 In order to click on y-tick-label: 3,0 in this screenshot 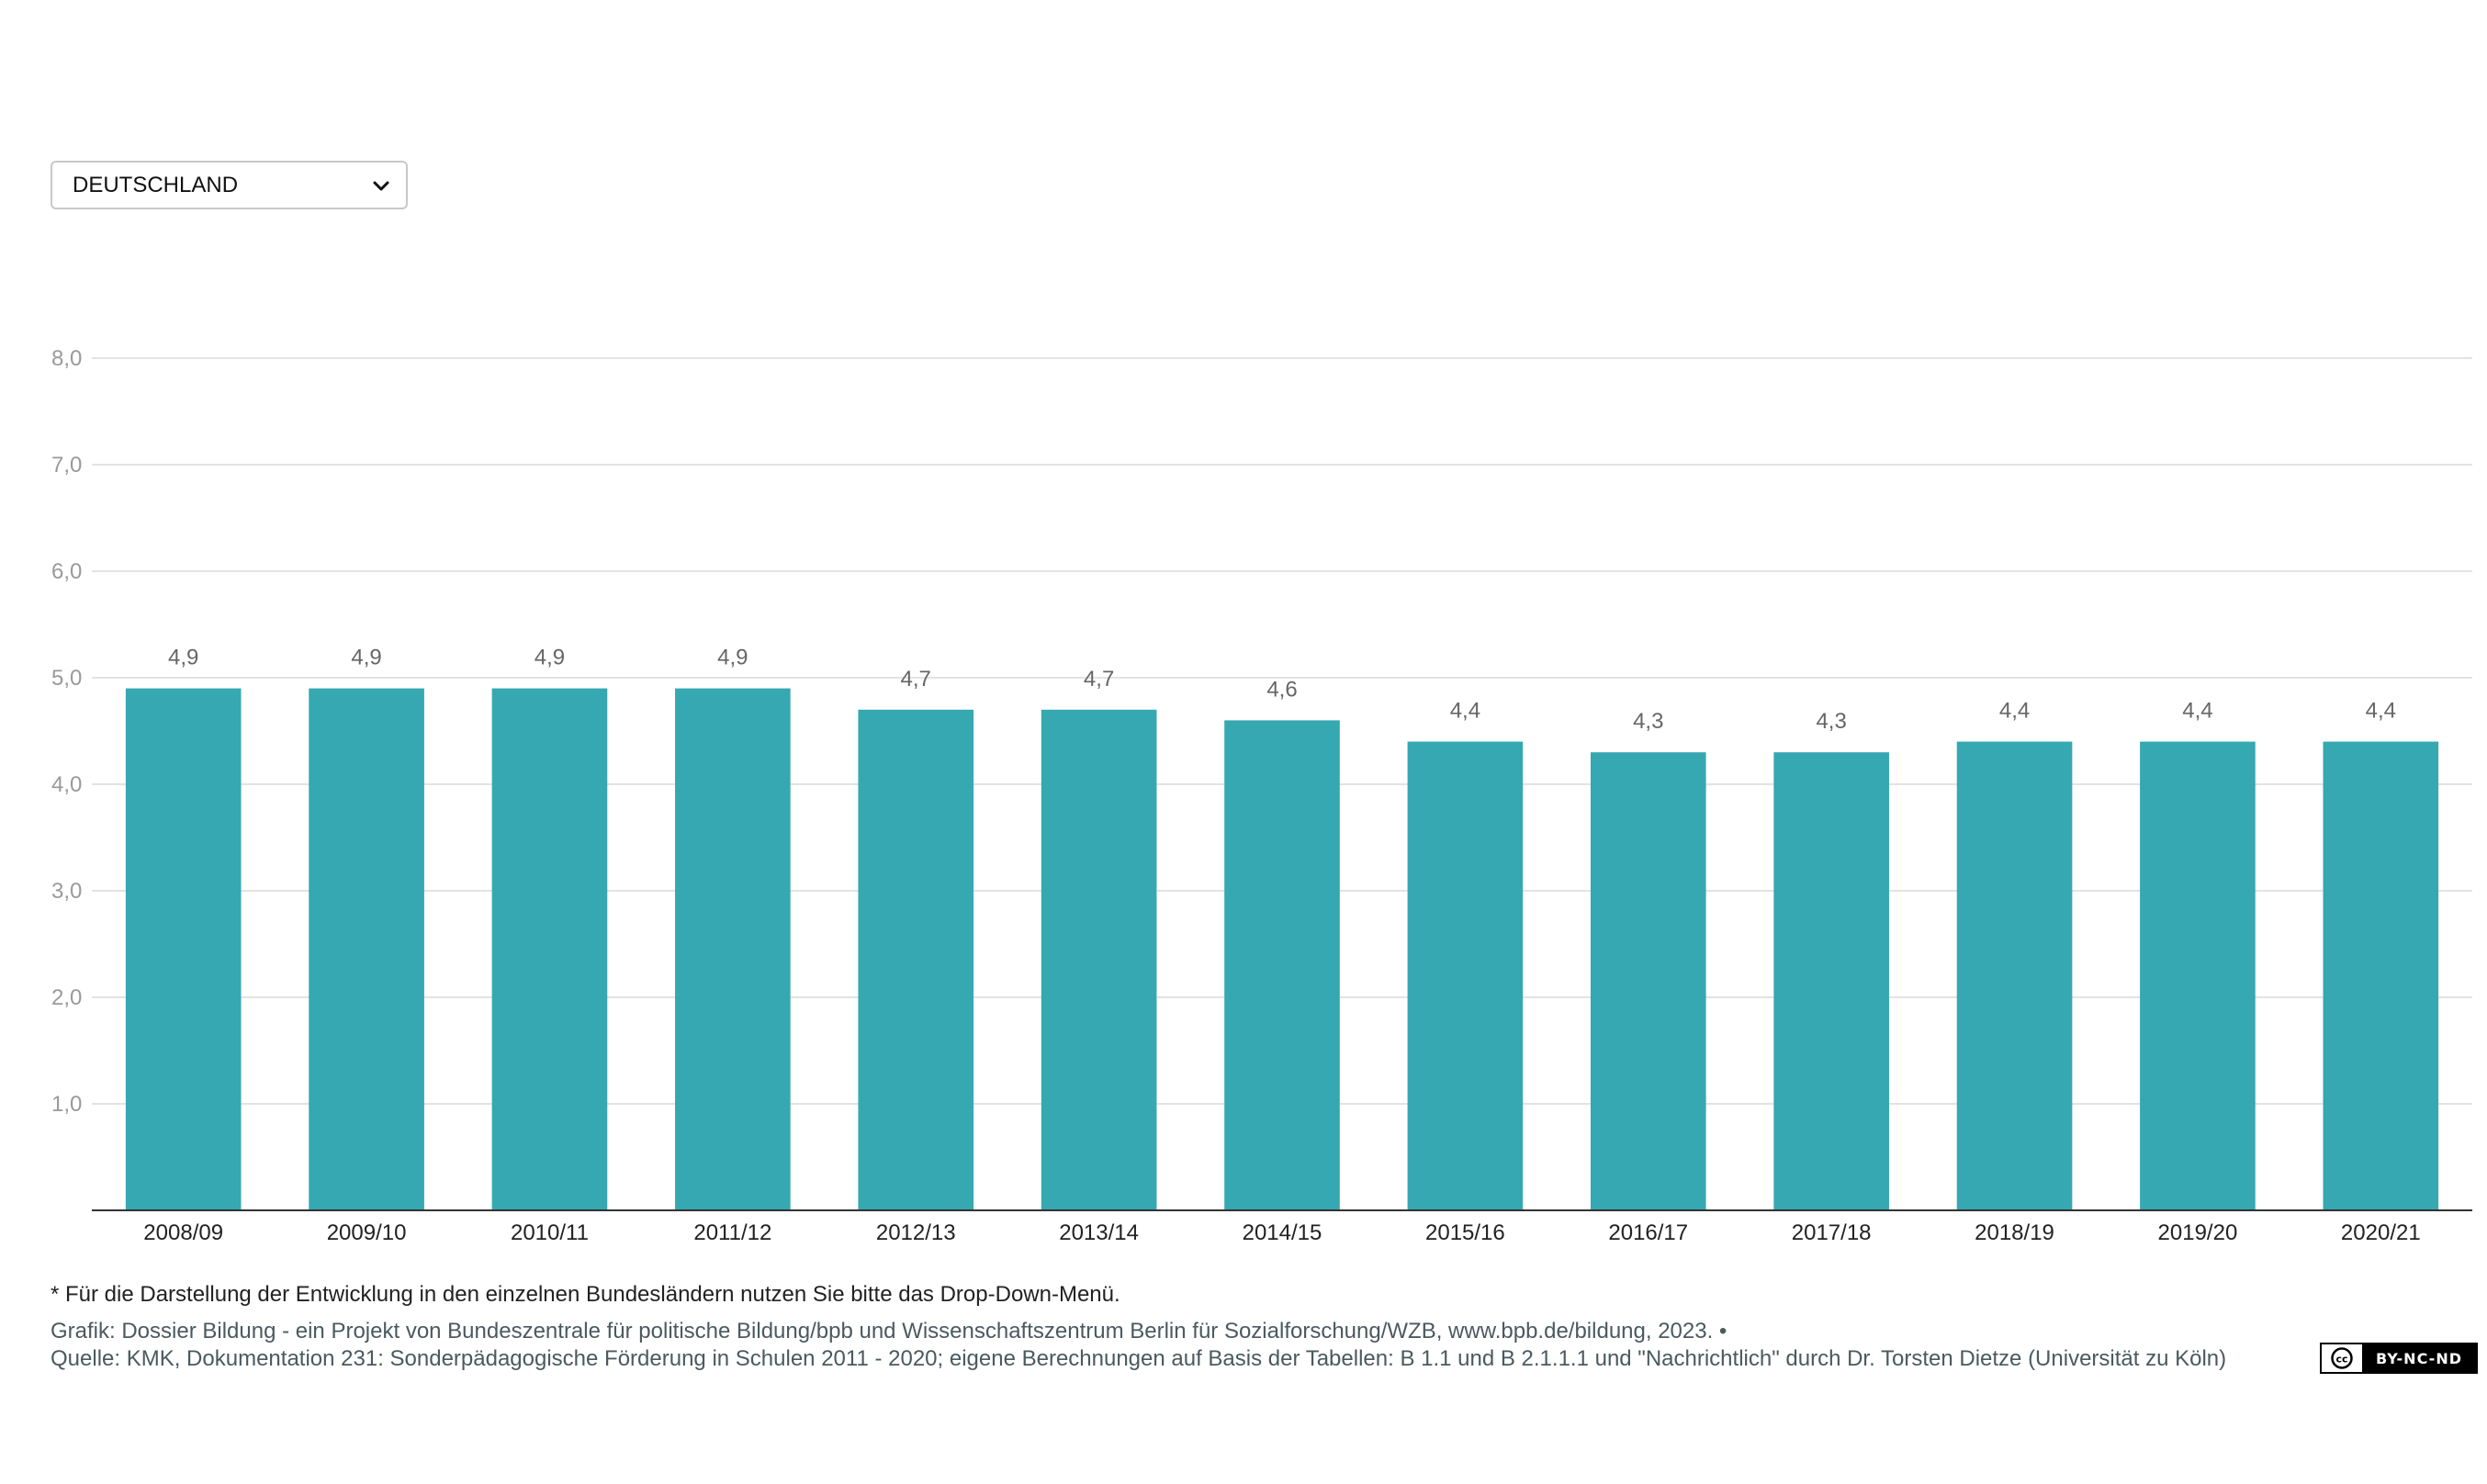, I will do `click(66, 892)`.